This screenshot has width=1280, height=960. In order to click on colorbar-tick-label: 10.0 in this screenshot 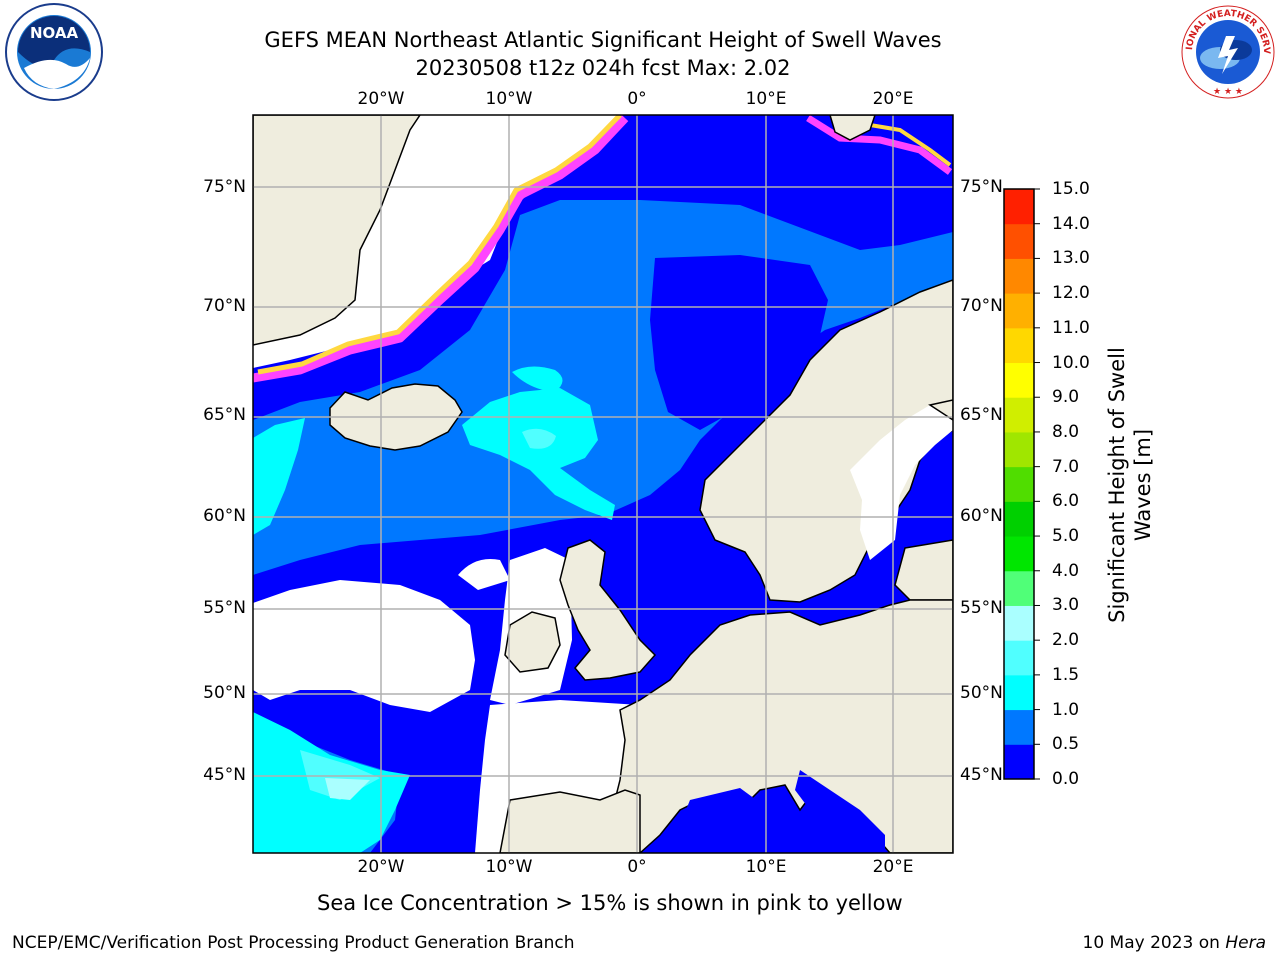, I will do `click(1071, 362)`.